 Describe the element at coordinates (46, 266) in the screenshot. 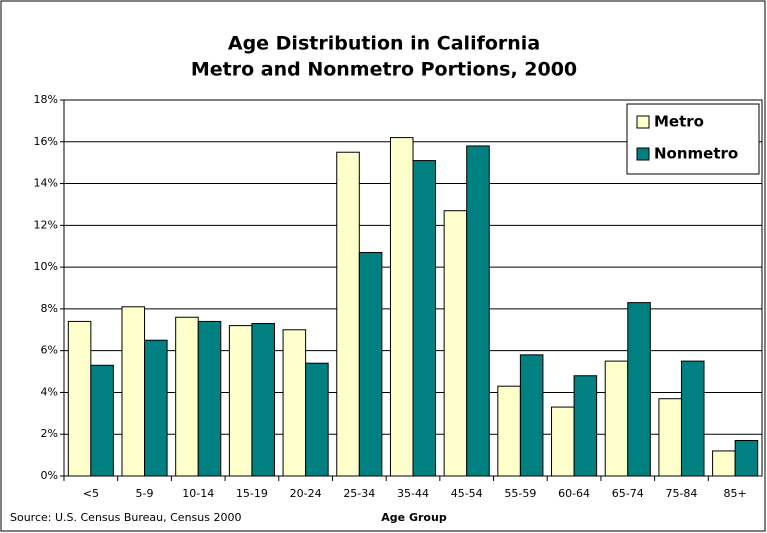

I see `y-tick-label: 10%` at that location.